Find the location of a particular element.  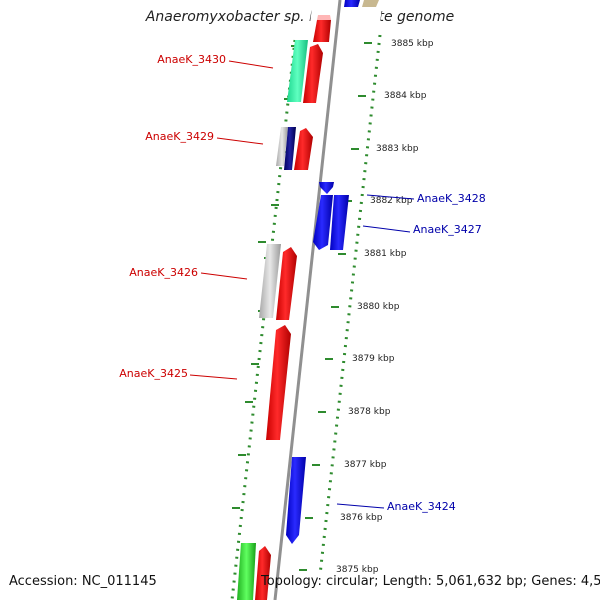

scale-label-3878: 3878 kbp is located at coordinates (369, 412).